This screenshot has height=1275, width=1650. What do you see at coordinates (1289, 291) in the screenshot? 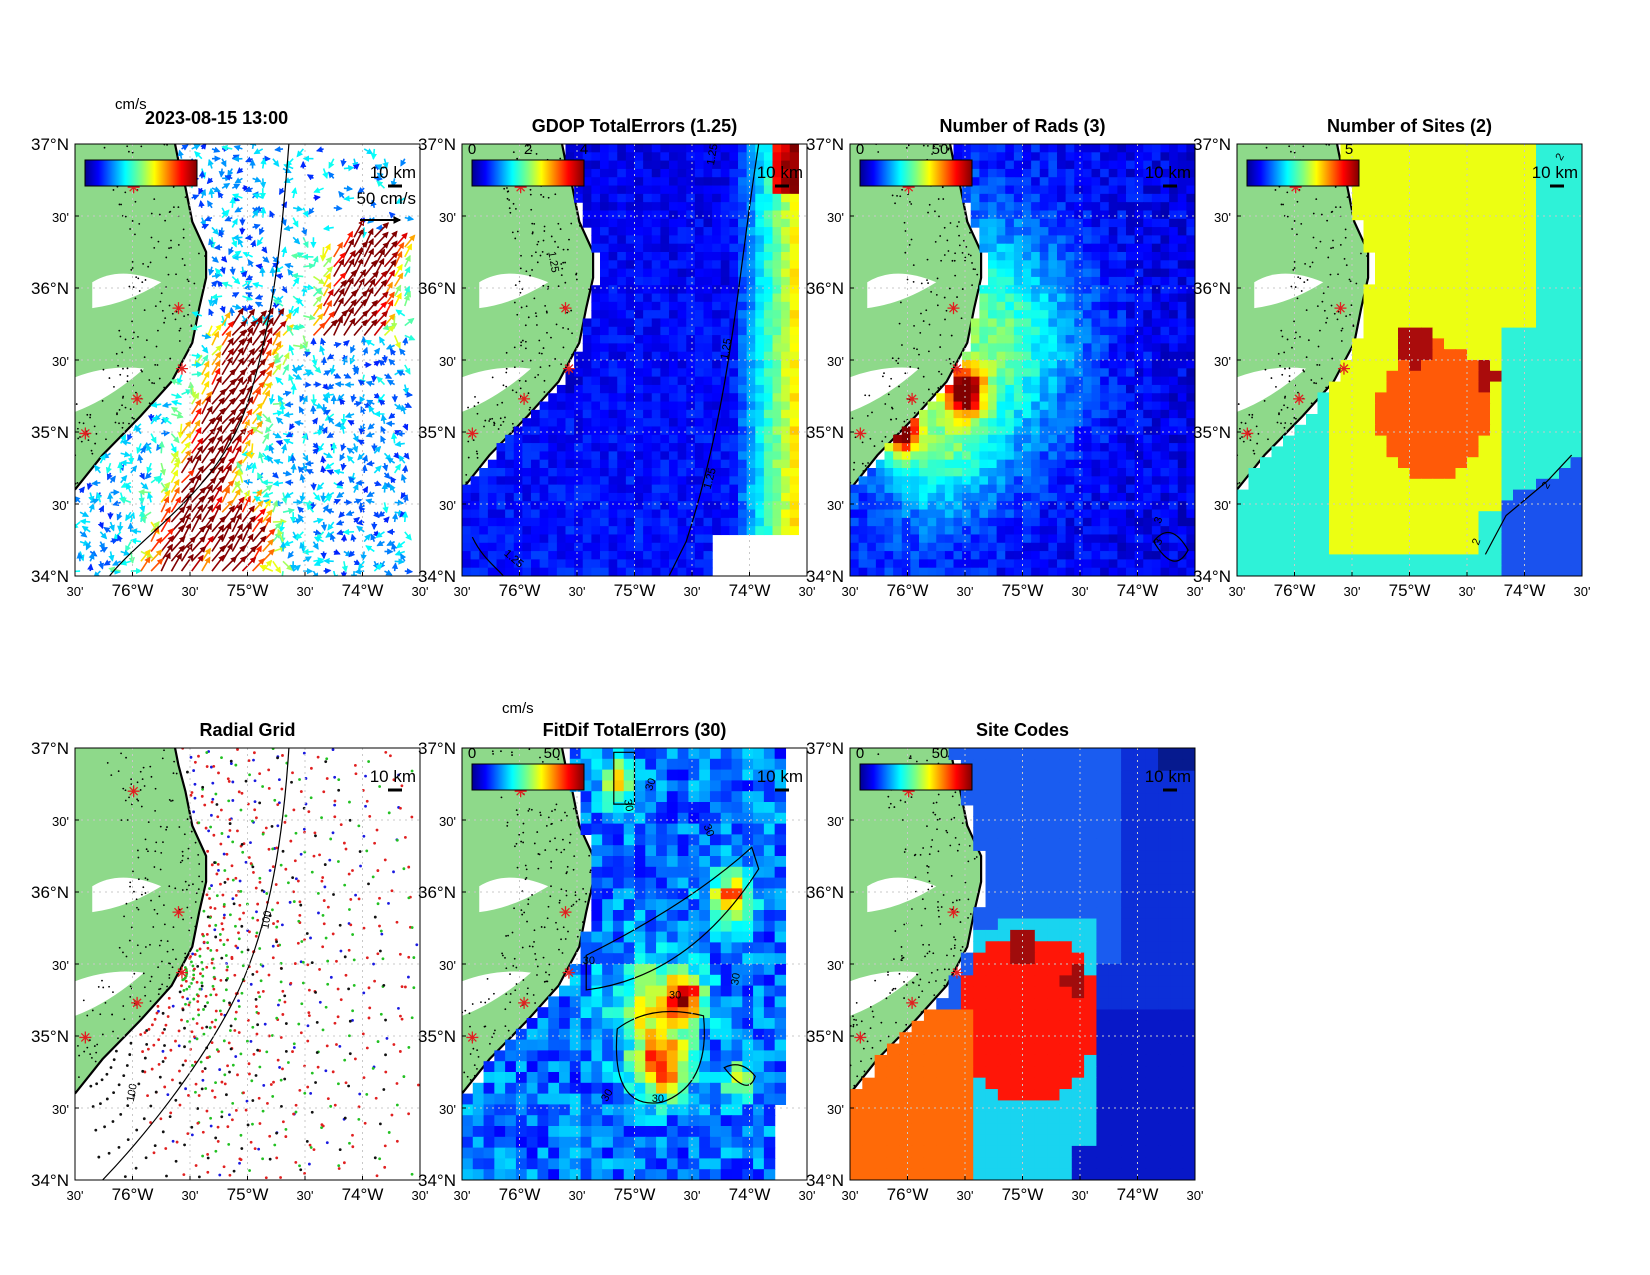
I see `albemarle-sound` at bounding box center [1289, 291].